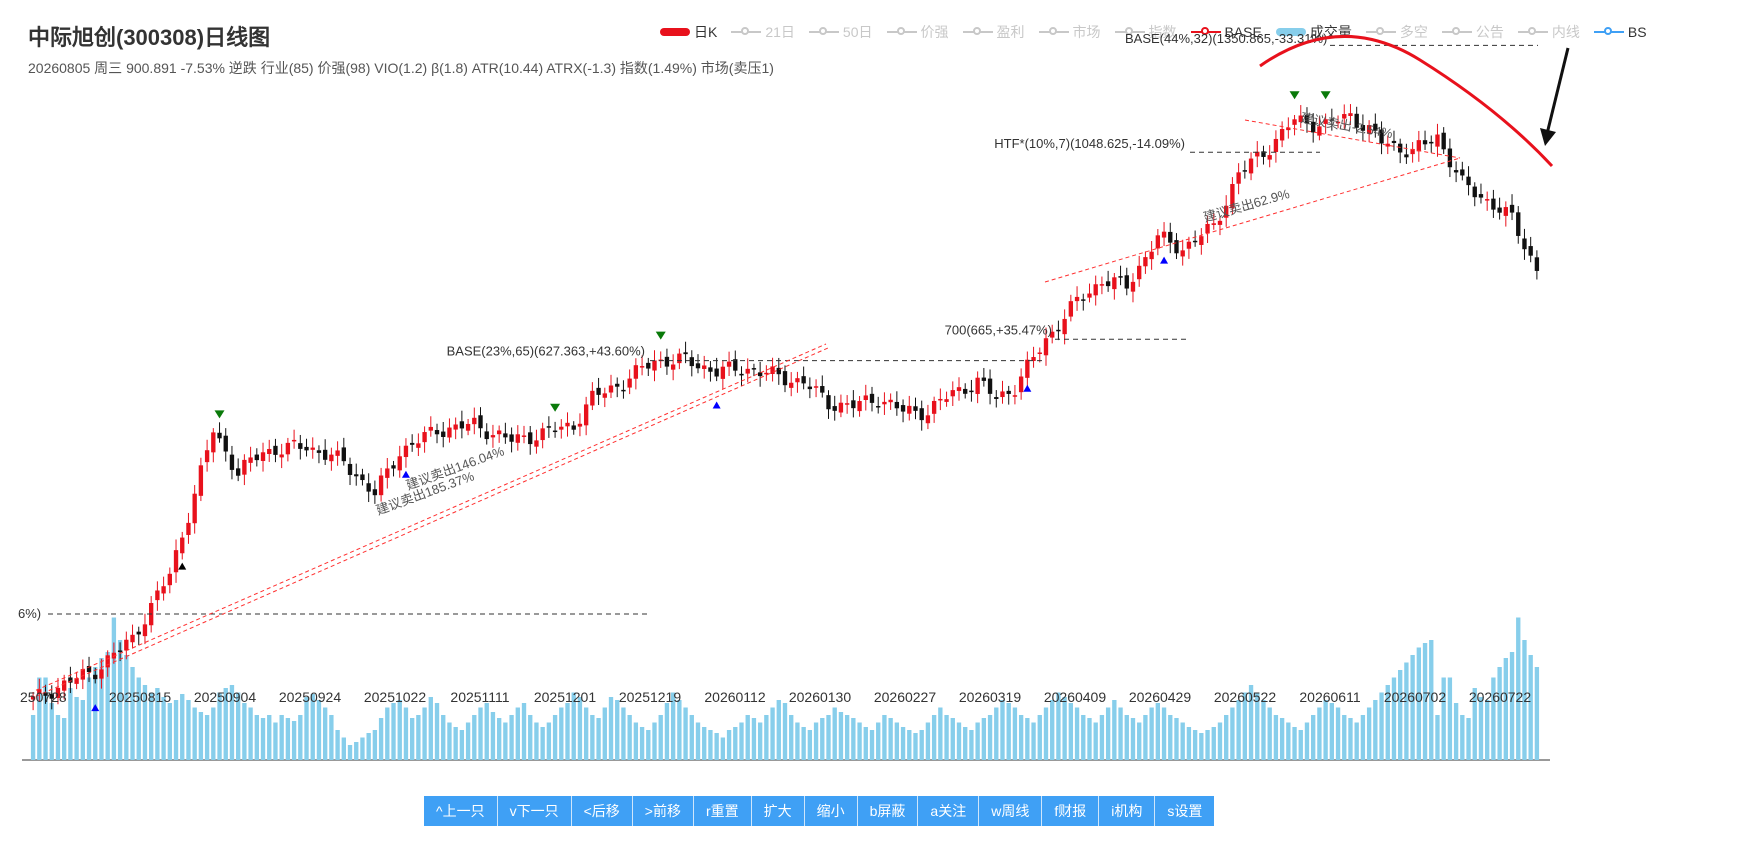 The width and height of the screenshot is (1742, 848). What do you see at coordinates (1185, 811) in the screenshot?
I see `settings-button: s设置` at bounding box center [1185, 811].